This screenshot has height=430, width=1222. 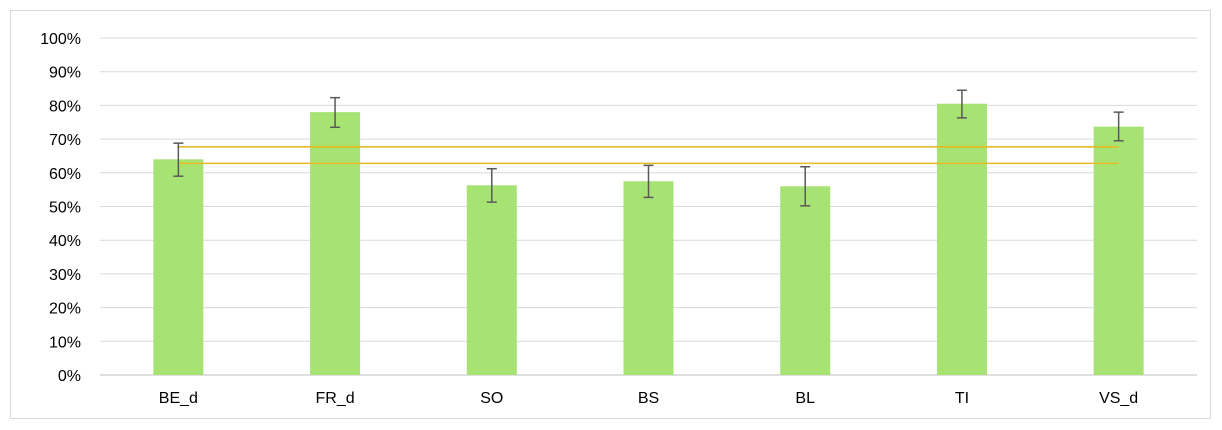 I want to click on y-tick-label: 40%, so click(x=65, y=241).